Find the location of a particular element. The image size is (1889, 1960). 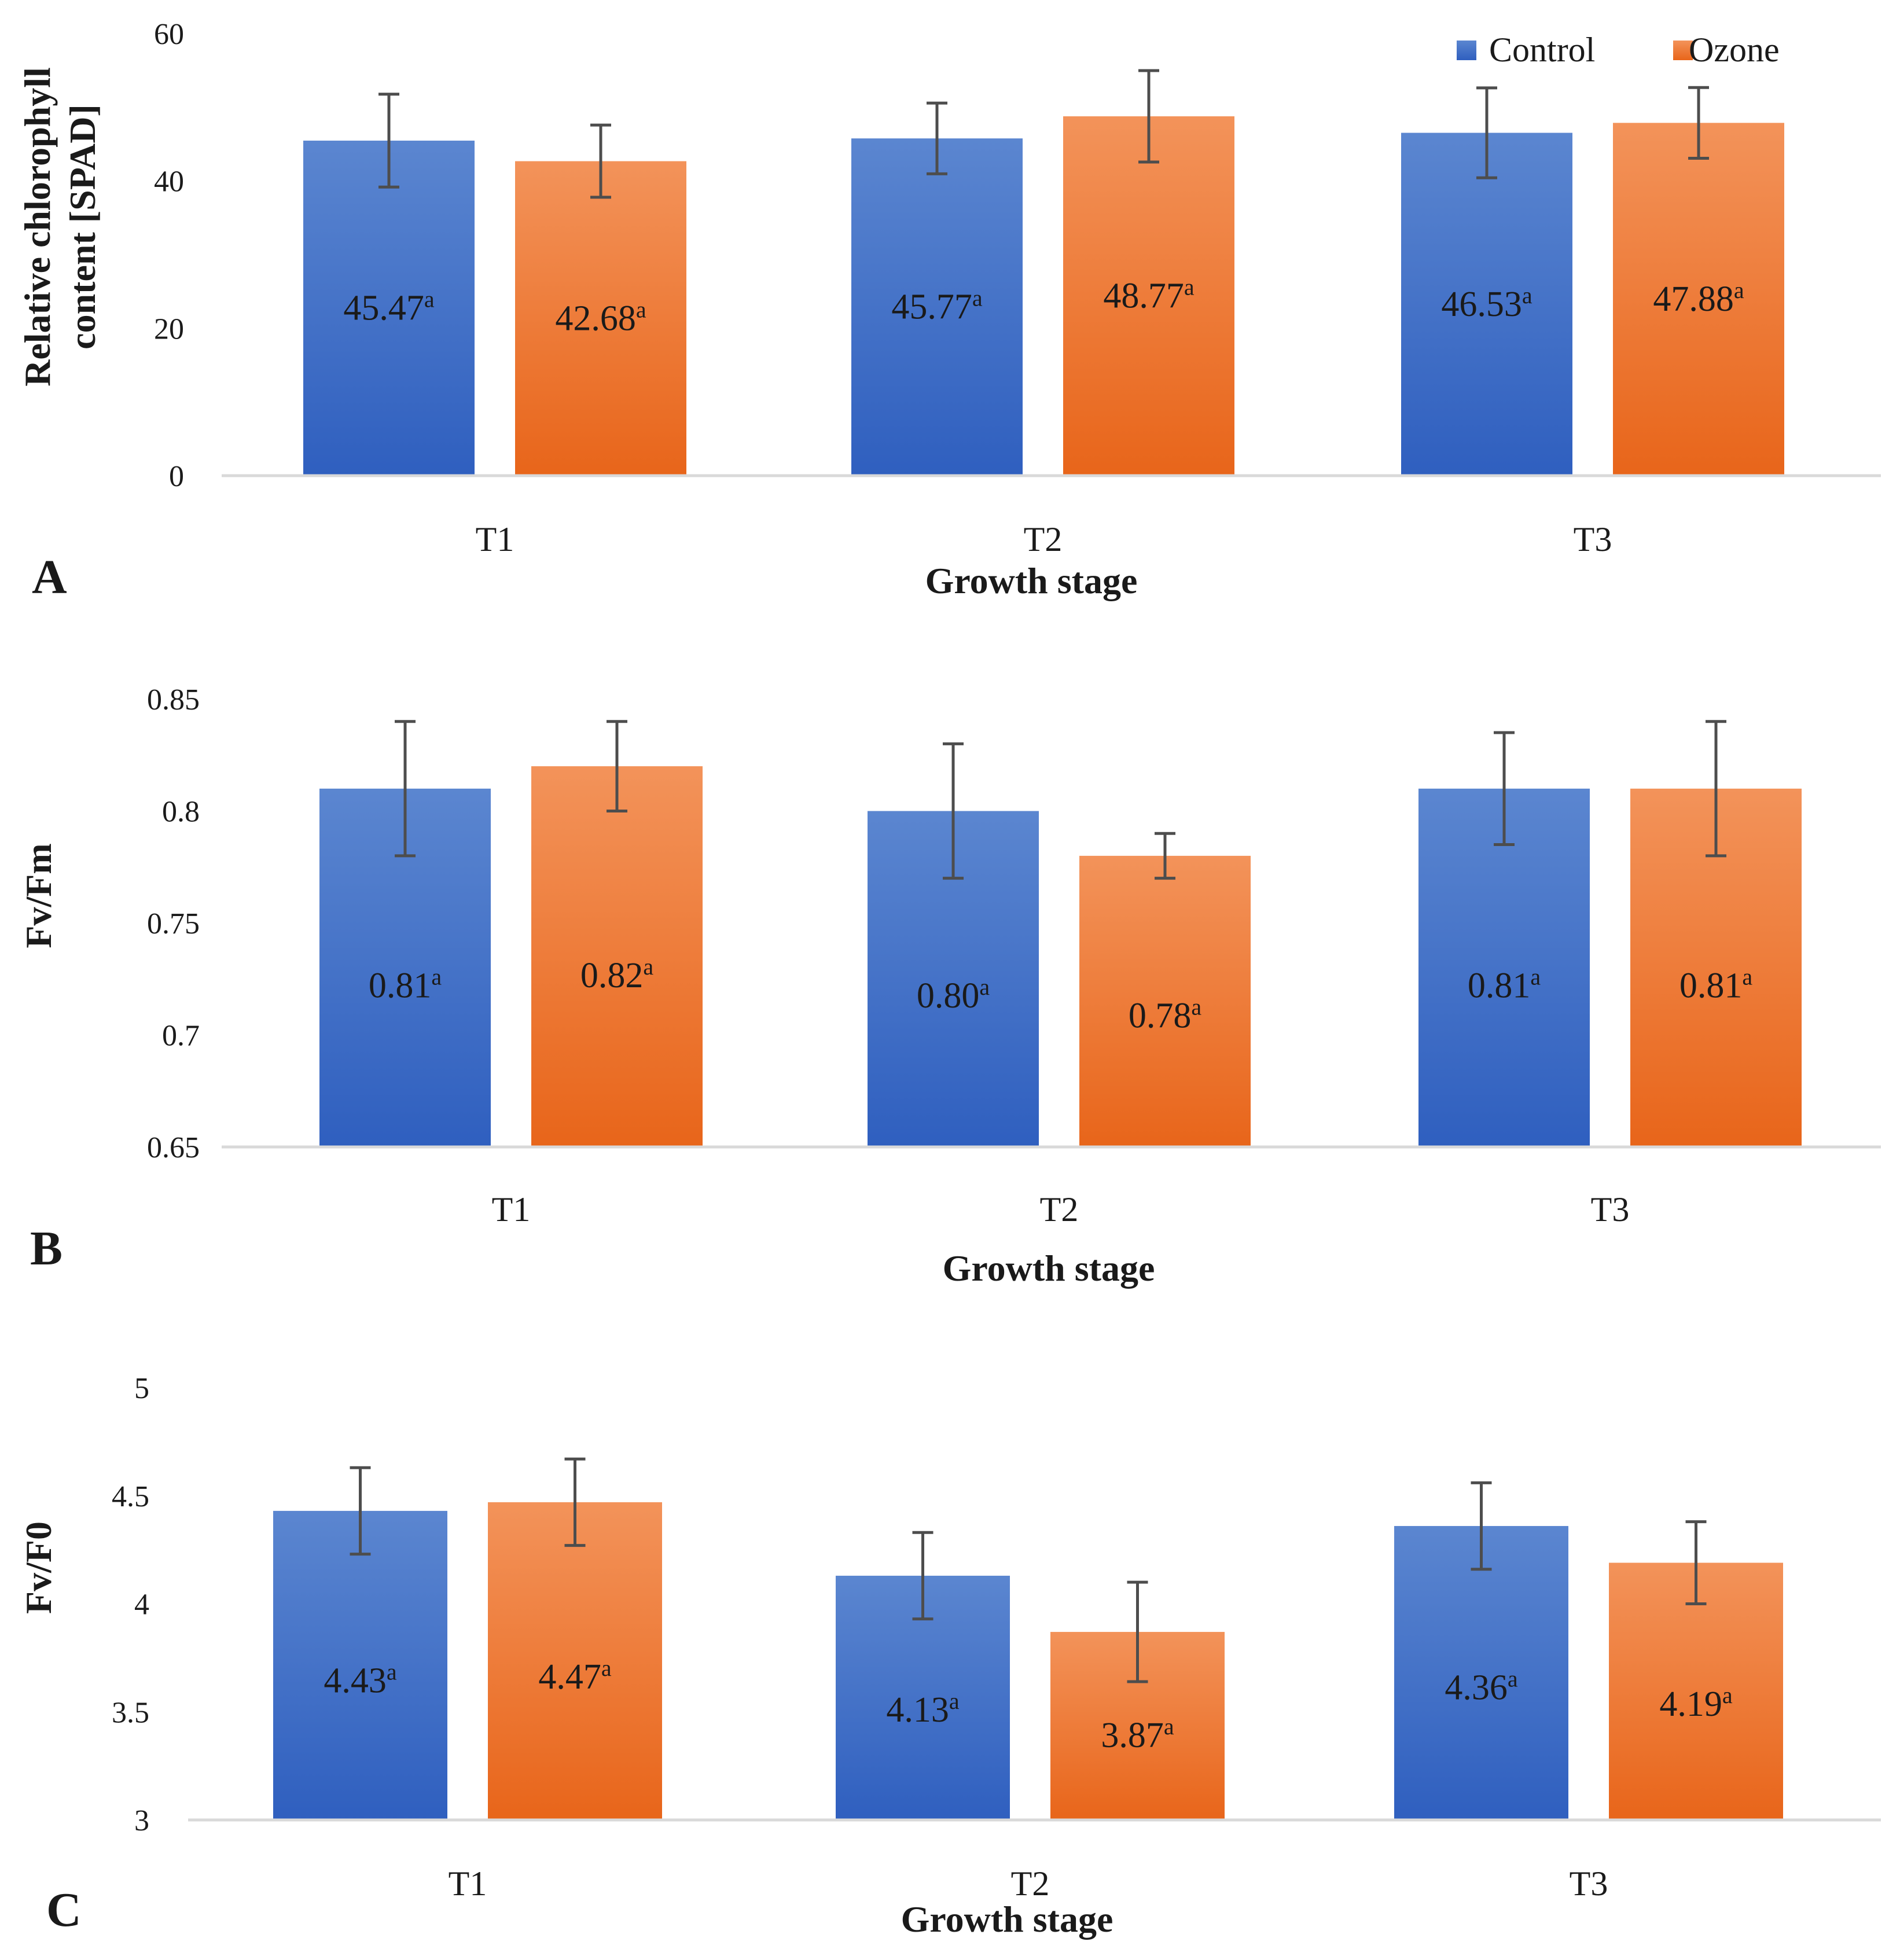

panel-c-x-tick-label: T3 is located at coordinates (1589, 1884).